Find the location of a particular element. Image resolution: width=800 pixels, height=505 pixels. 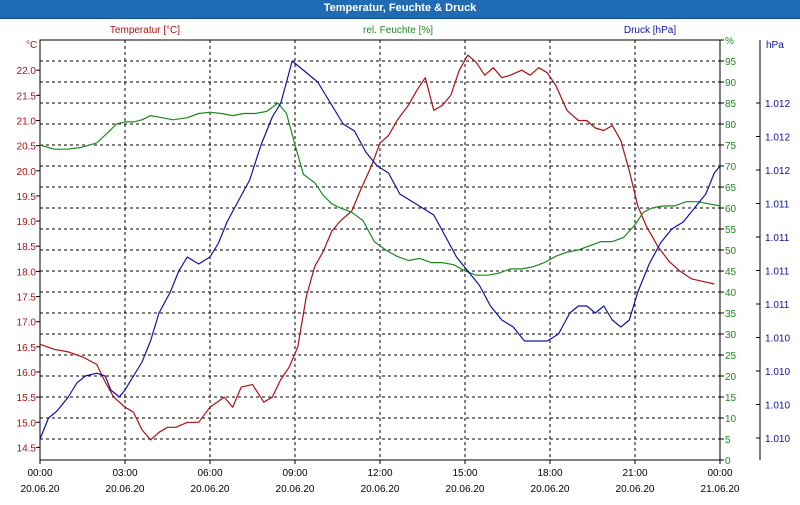

x-tick-time: 09:00 is located at coordinates (294, 473).